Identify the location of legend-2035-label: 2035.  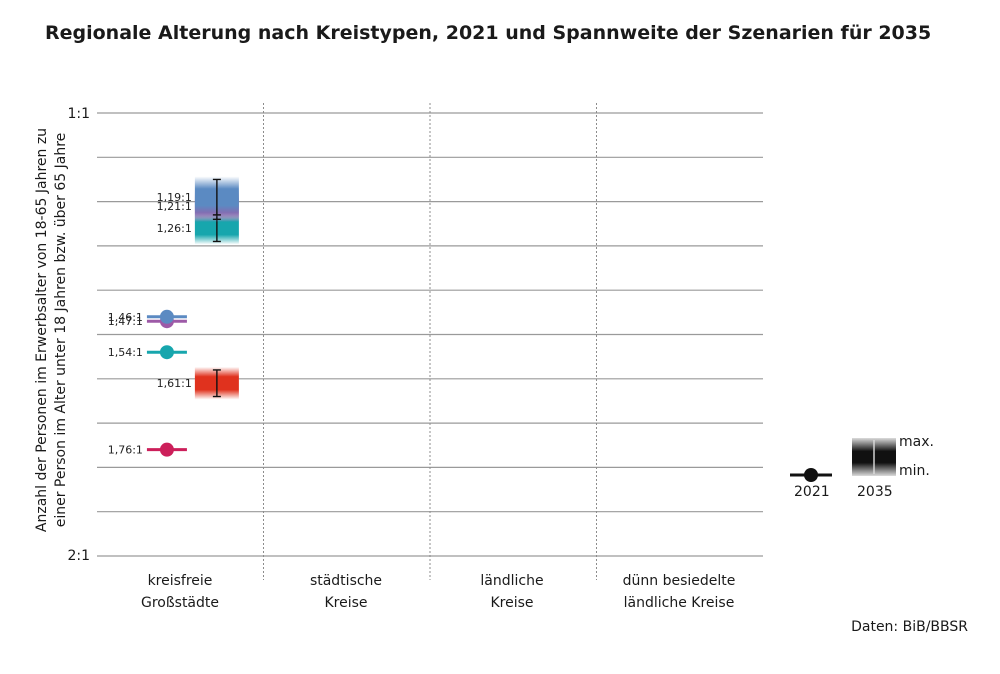
(875, 492).